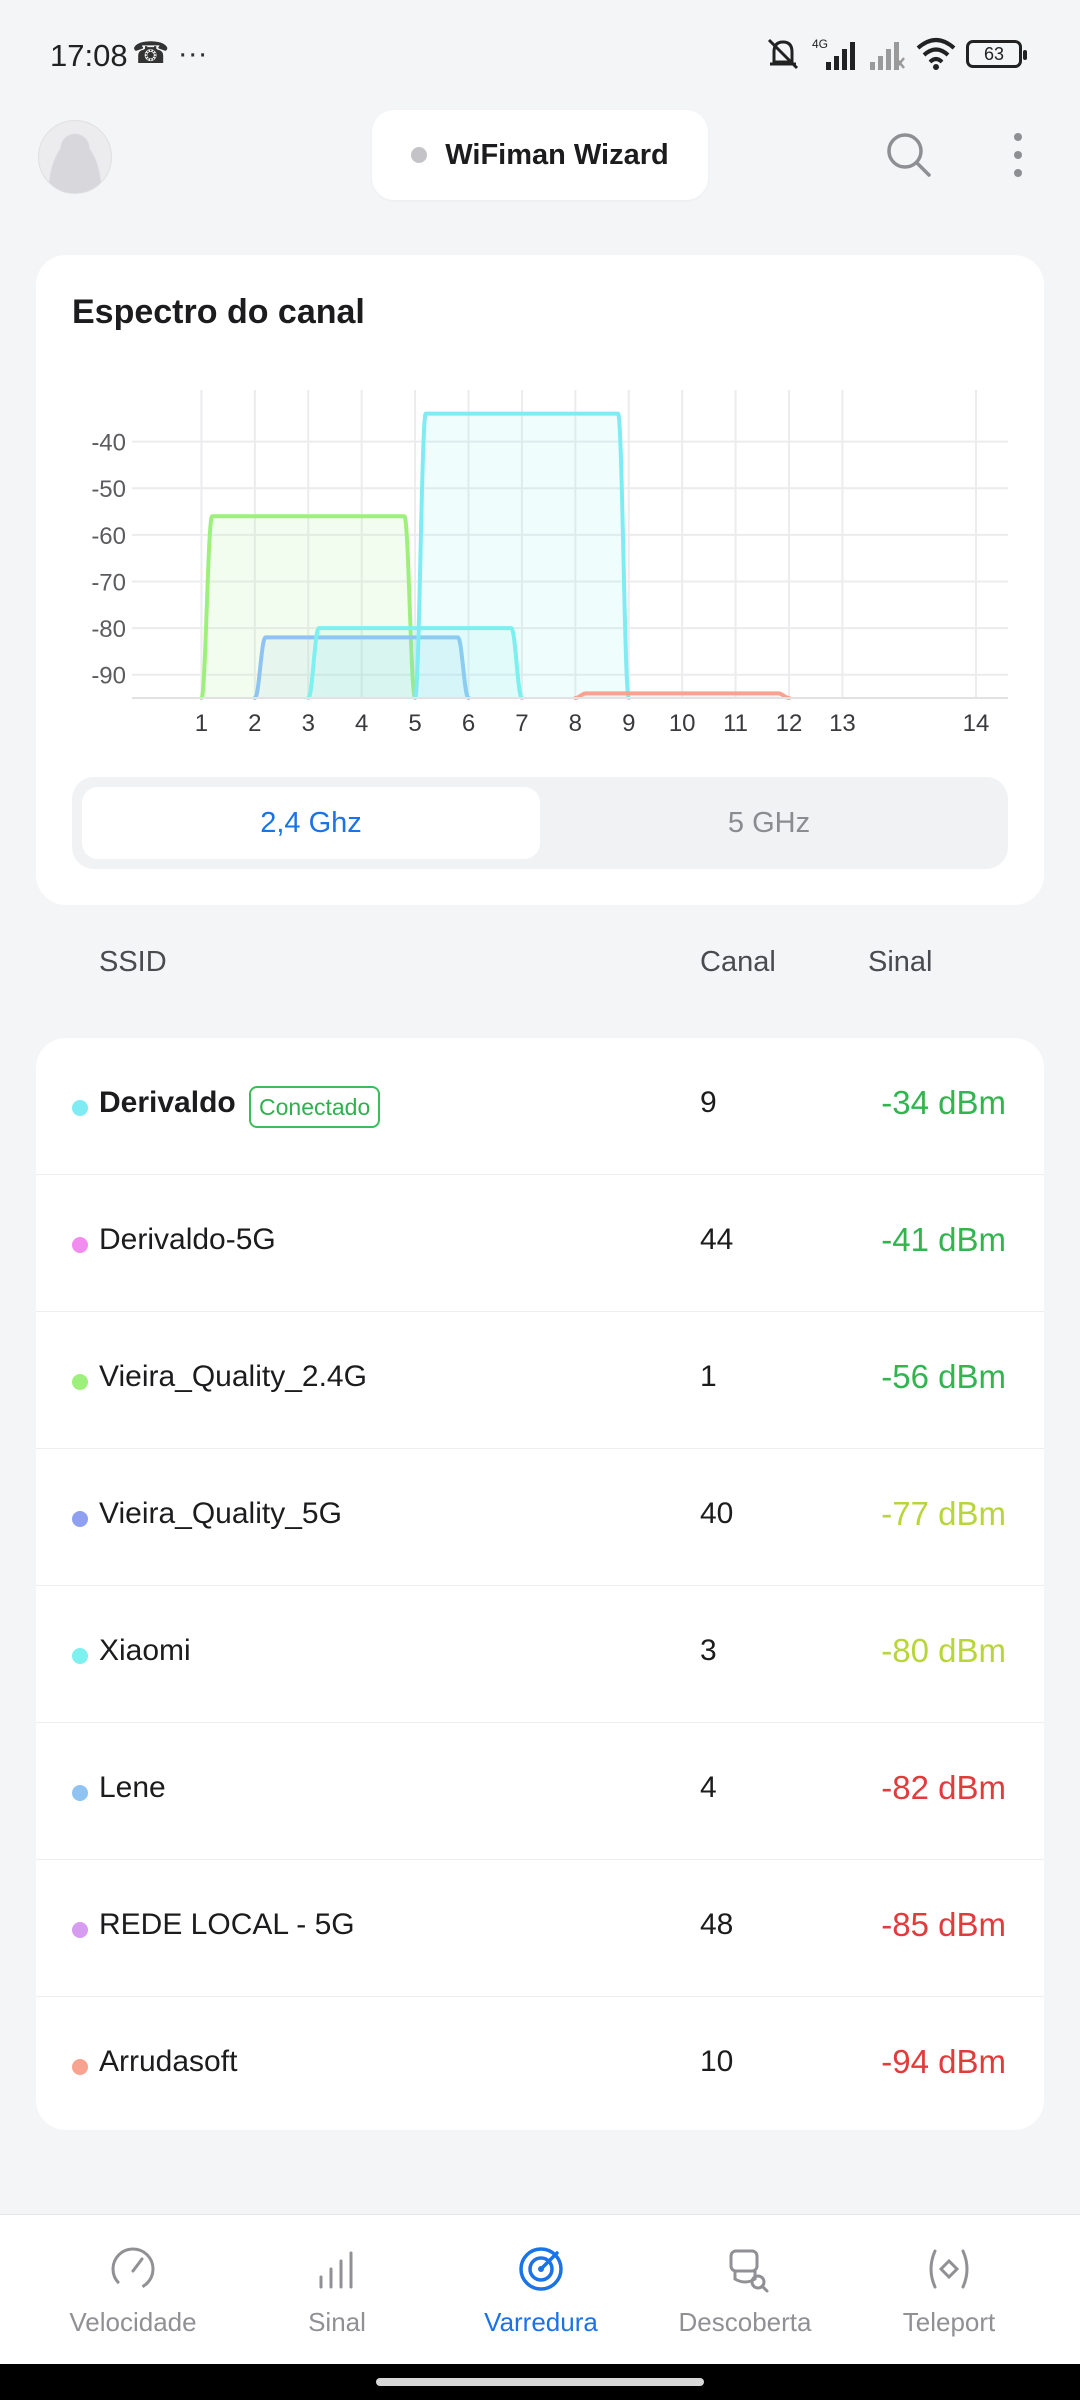 This screenshot has height=2400, width=1080. What do you see at coordinates (167, 1102) in the screenshot?
I see `network-ssid: Derivaldo` at bounding box center [167, 1102].